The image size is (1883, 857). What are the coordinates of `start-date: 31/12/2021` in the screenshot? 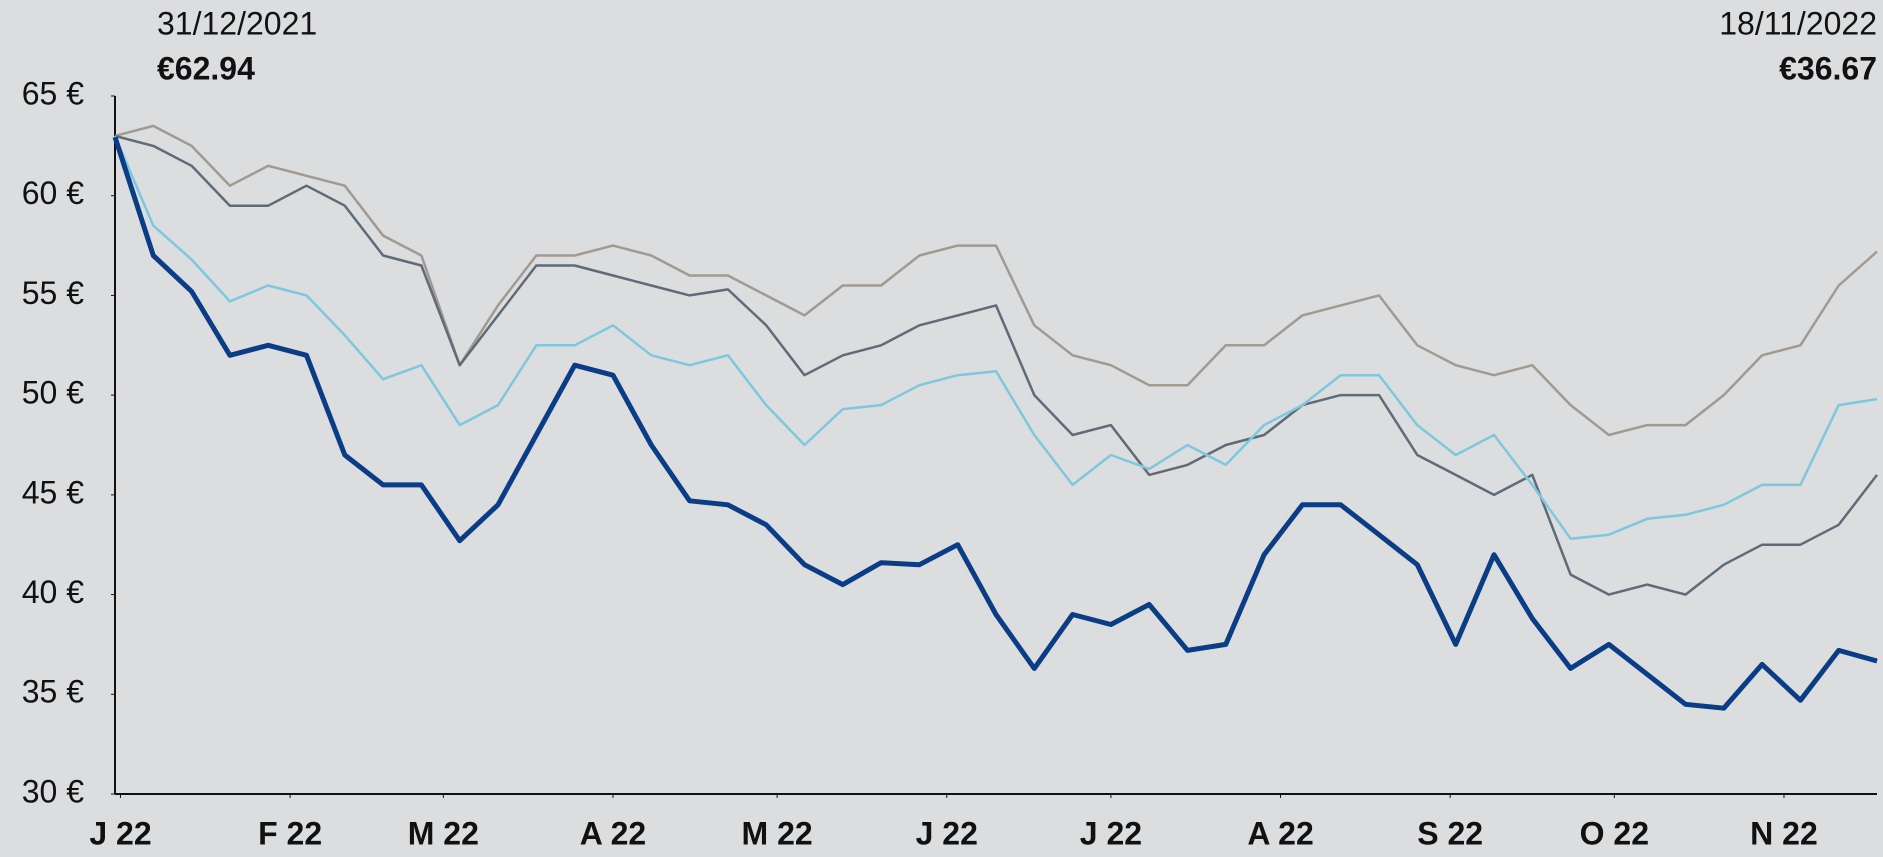 It's located at (237, 23).